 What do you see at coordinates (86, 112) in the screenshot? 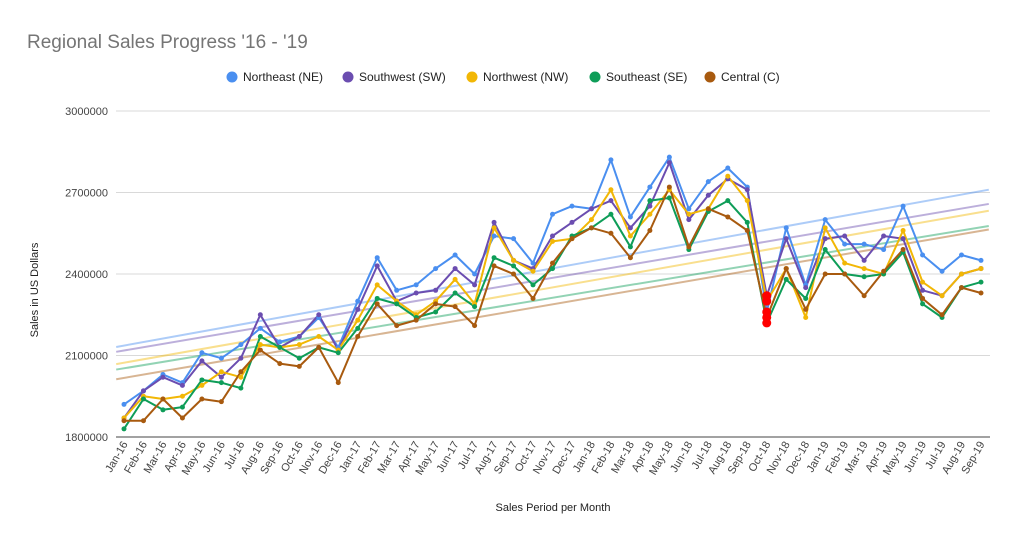
I see `y-tick-label: 3000000` at bounding box center [86, 112].